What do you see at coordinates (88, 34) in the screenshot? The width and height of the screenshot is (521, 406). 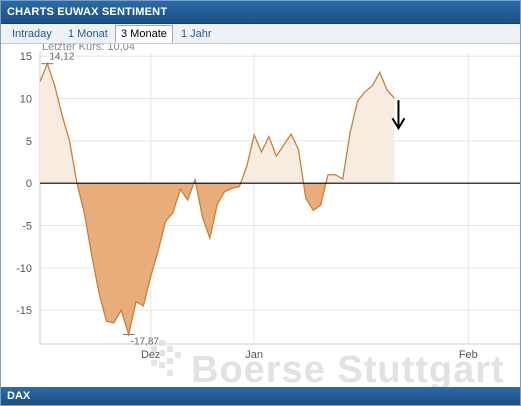 I see `tab-1-monat: 1 Monat` at bounding box center [88, 34].